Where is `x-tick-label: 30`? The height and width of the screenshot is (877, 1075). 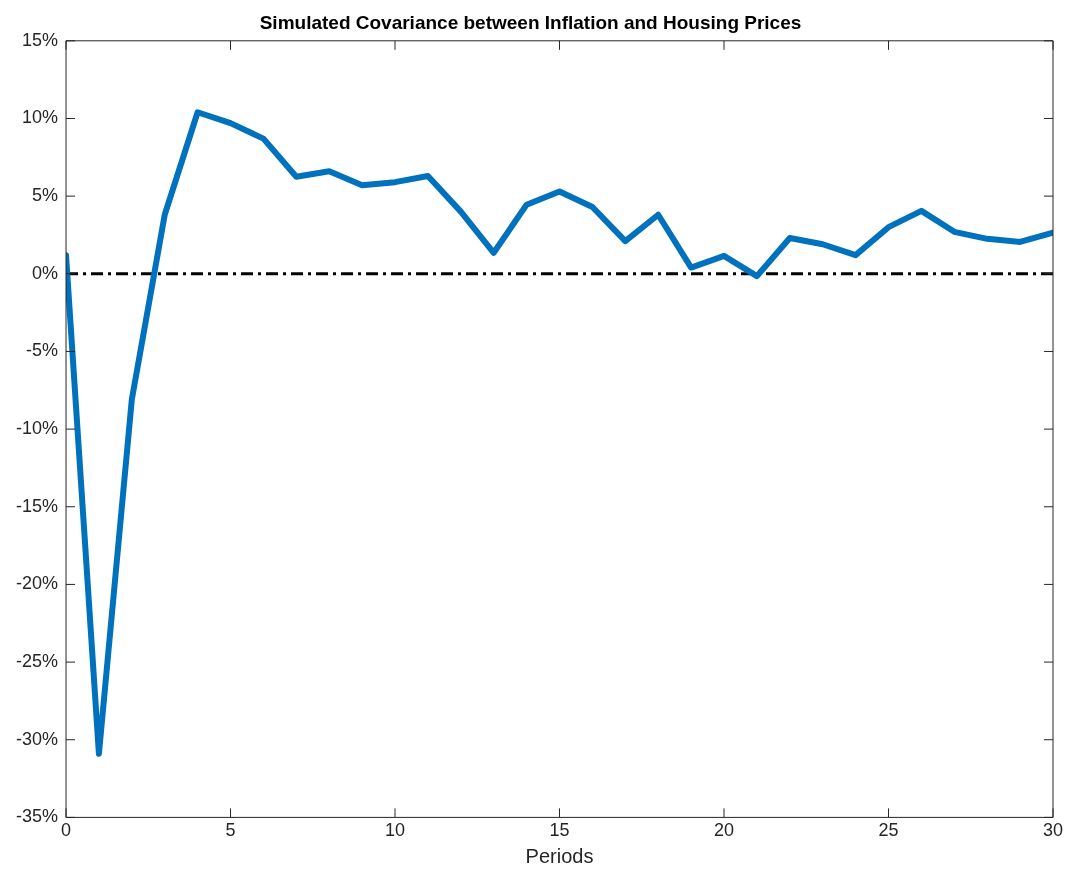
x-tick-label: 30 is located at coordinates (1053, 830).